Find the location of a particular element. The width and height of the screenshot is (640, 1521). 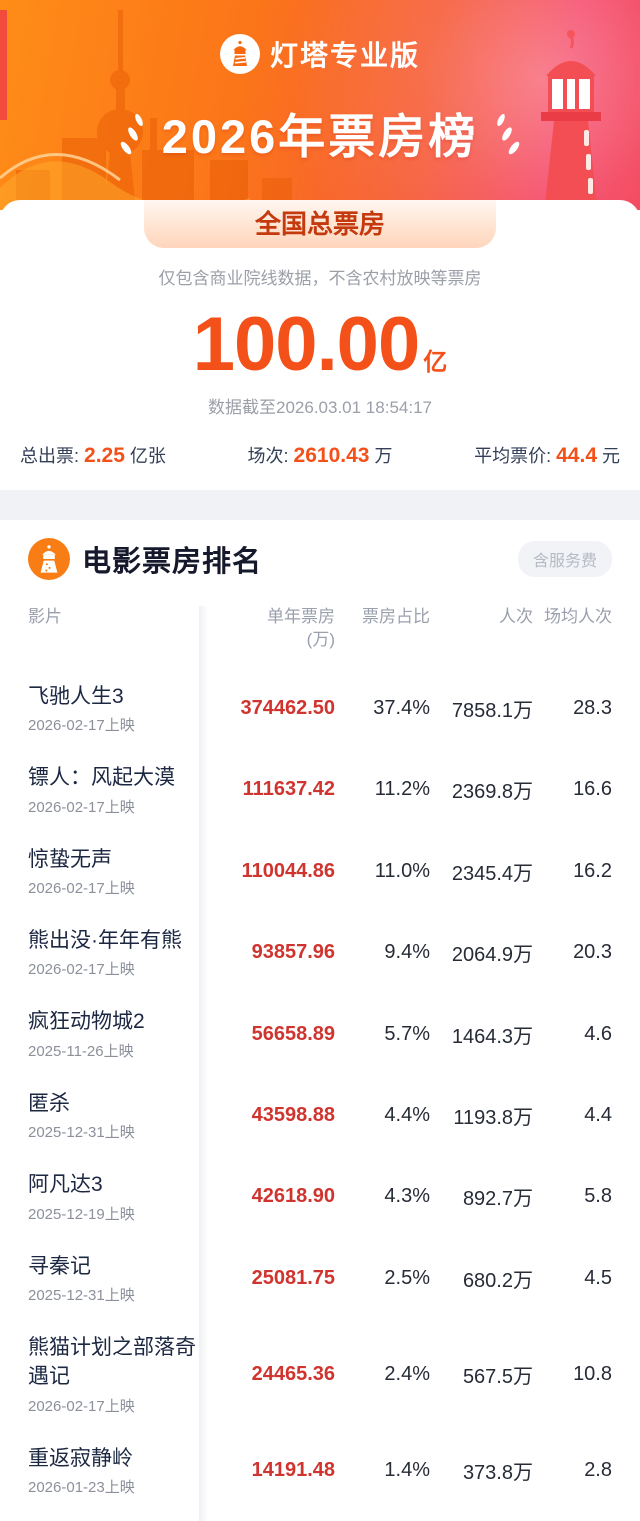

summary-stats-row: 总出票: 2.25 亿张 场次: 2610.43 万 平均票价: 44.4 元 is located at coordinates (320, 455).